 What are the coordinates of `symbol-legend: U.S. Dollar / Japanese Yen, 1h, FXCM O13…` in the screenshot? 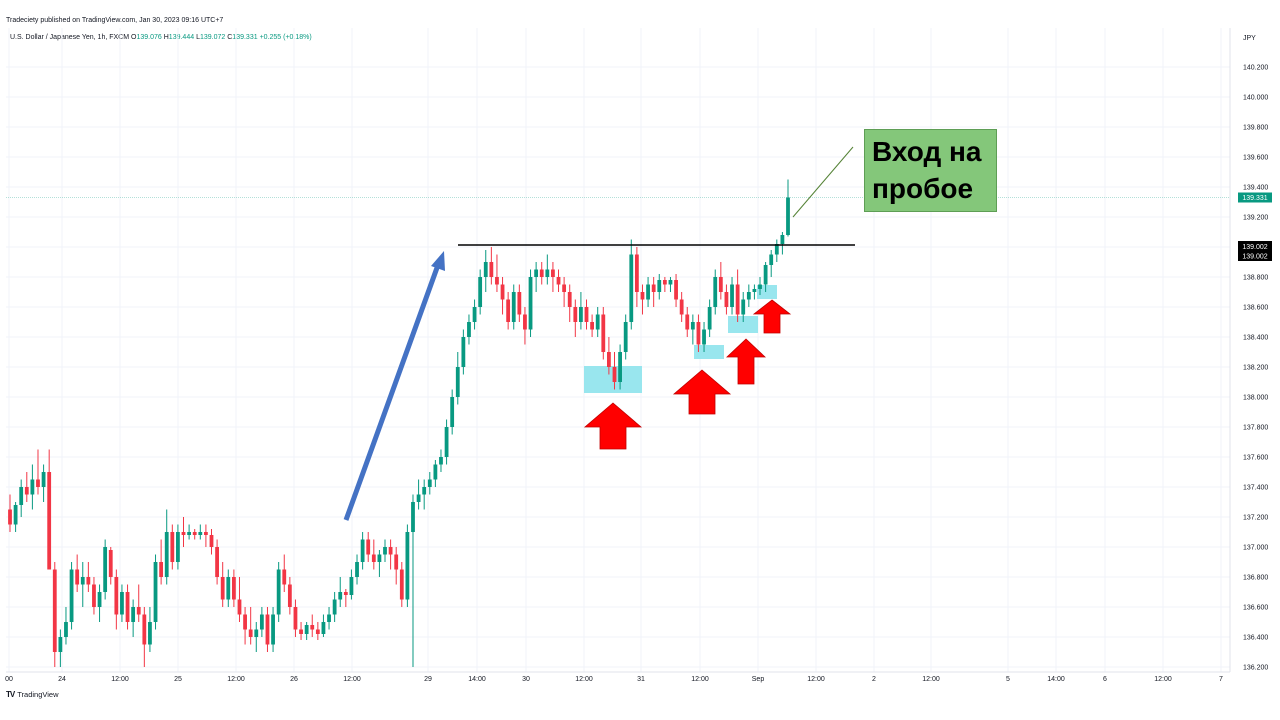 It's located at (161, 37).